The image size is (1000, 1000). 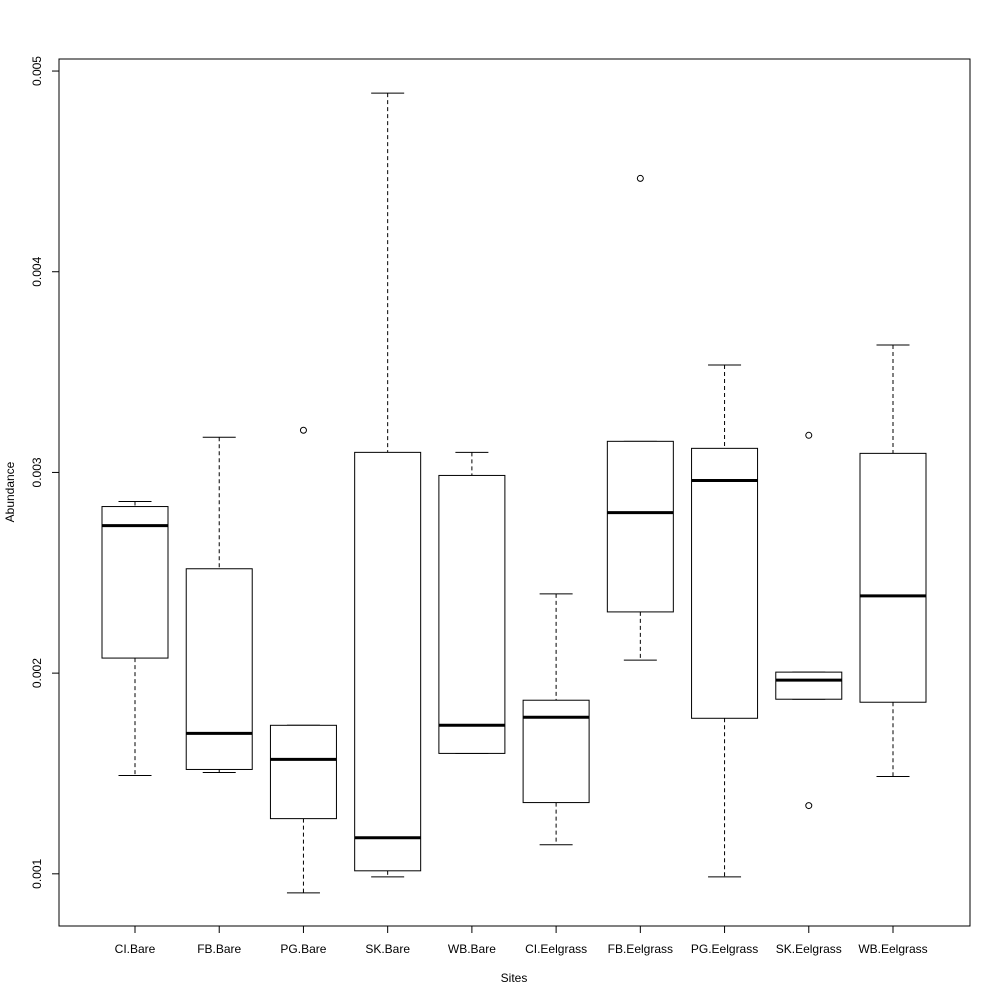 I want to click on x-tick-label: FB.Eelgrass, so click(x=640, y=949).